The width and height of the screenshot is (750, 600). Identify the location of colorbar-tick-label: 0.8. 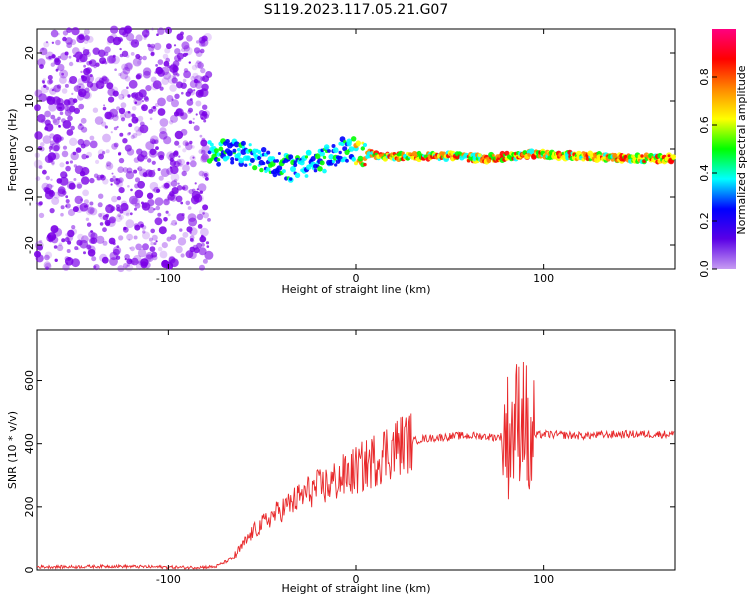
(704, 77).